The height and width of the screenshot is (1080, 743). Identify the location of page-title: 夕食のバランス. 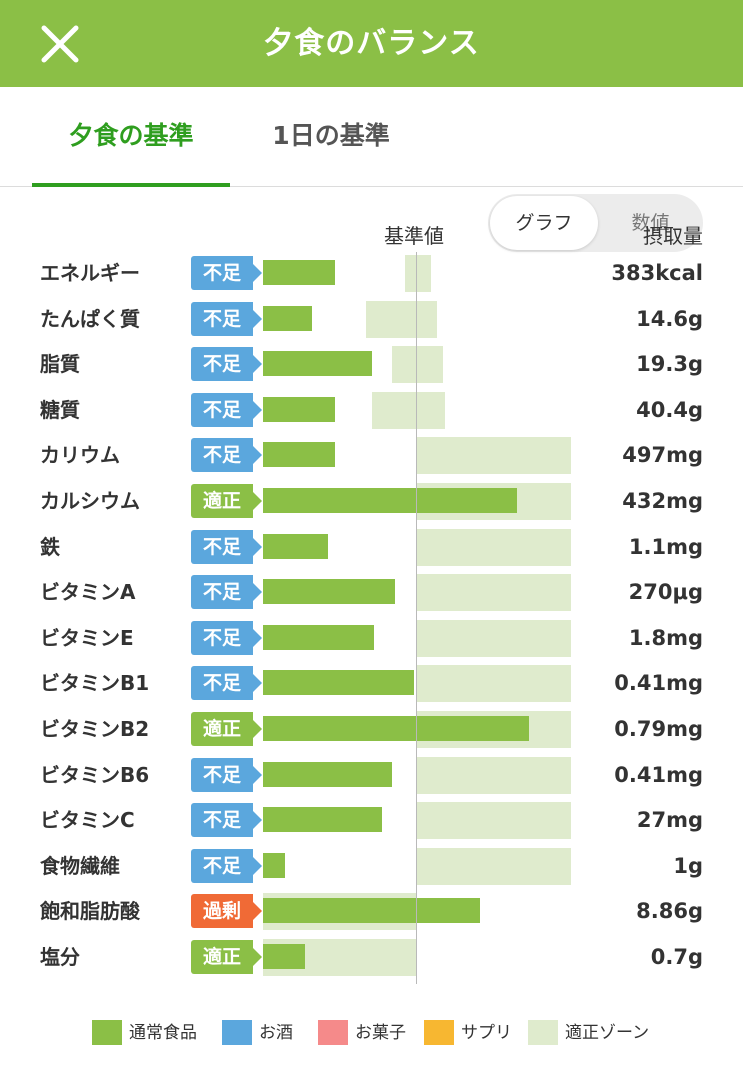
(371, 43).